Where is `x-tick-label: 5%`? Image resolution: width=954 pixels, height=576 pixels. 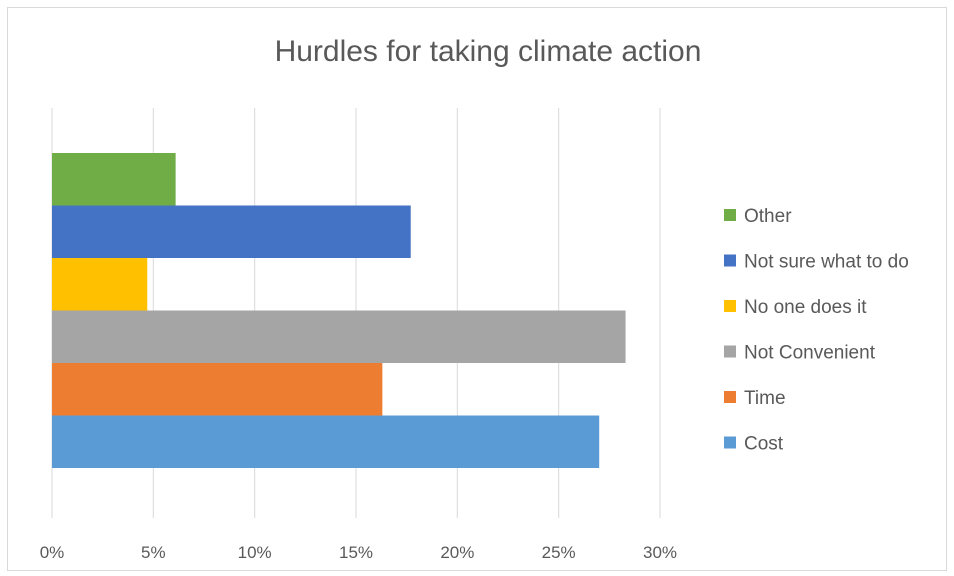
x-tick-label: 5% is located at coordinates (153, 552).